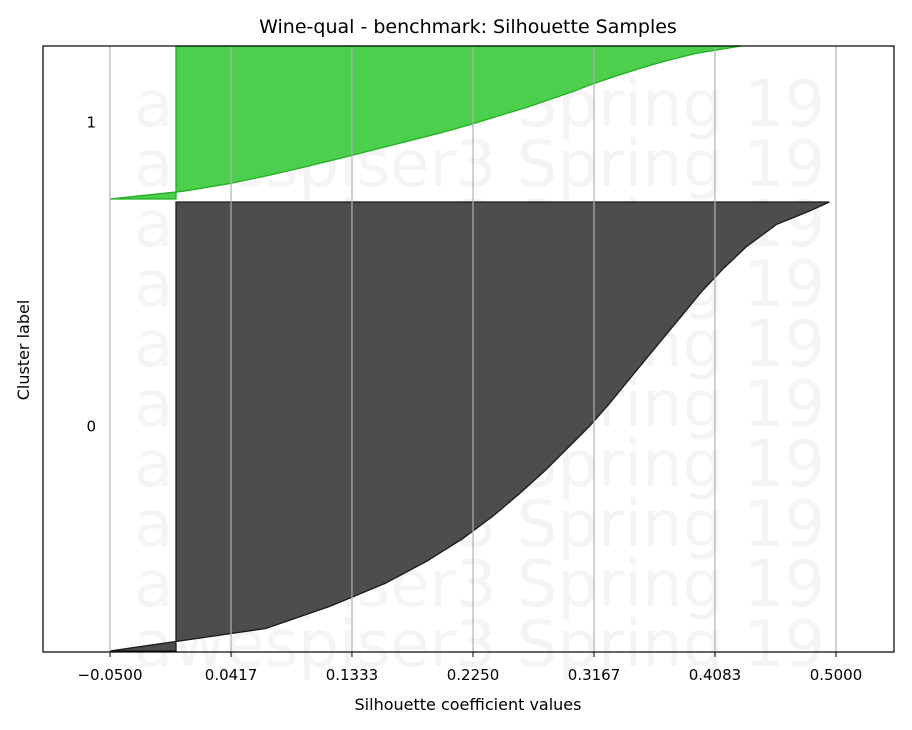 The width and height of the screenshot is (912, 730). I want to click on x-tick-label: −0.0500, so click(109, 675).